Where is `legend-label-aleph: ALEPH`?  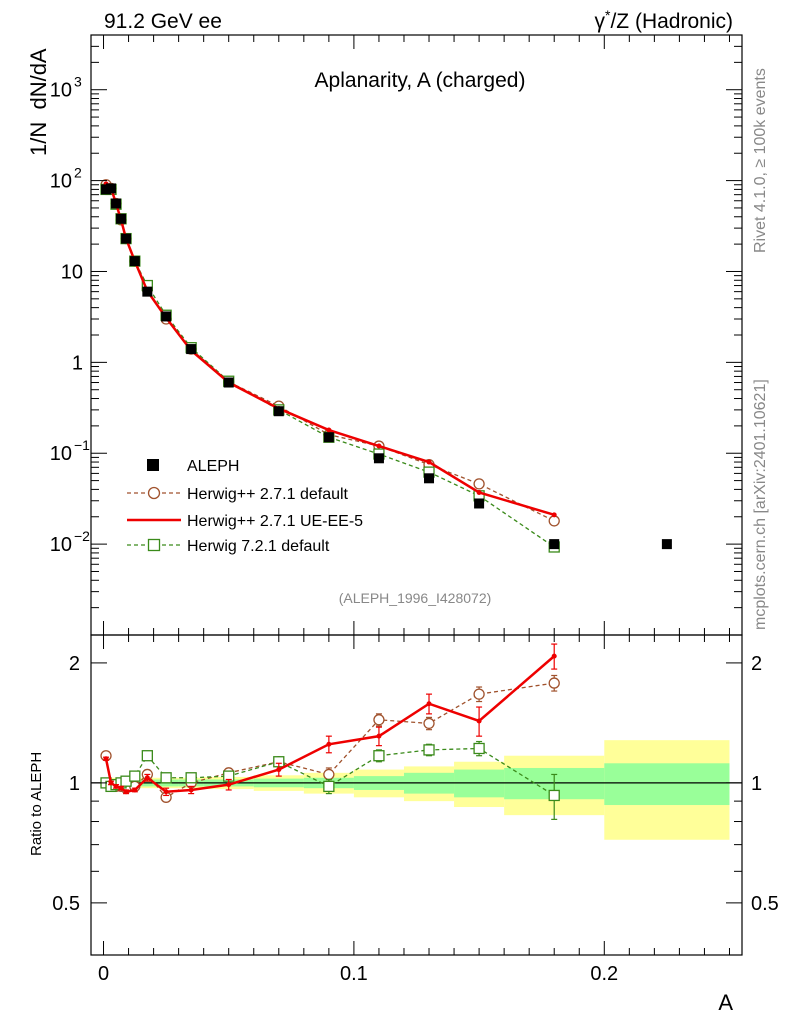
legend-label-aleph: ALEPH is located at coordinates (213, 466).